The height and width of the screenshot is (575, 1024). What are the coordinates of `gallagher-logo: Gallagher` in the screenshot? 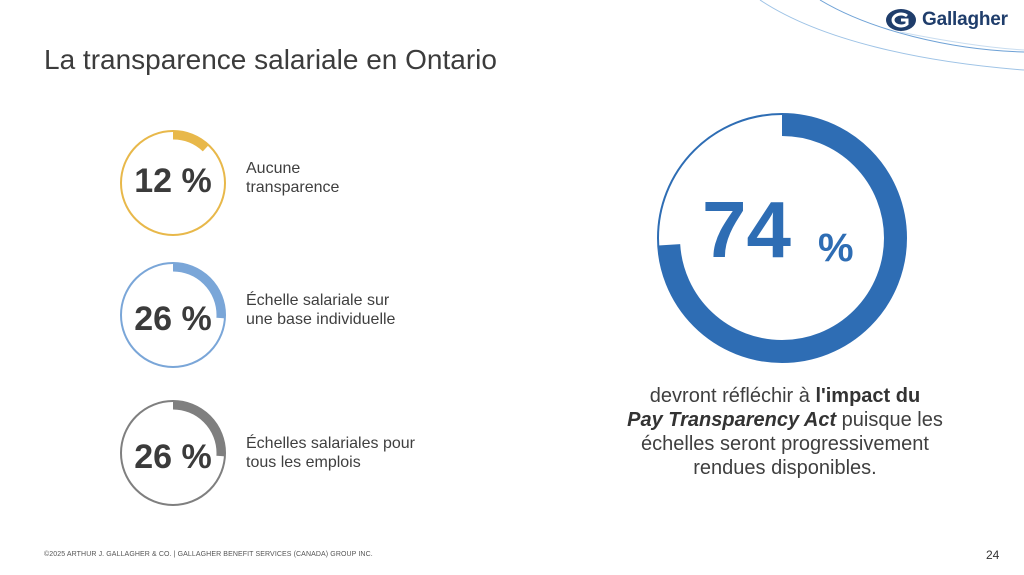 It's located at (946, 20).